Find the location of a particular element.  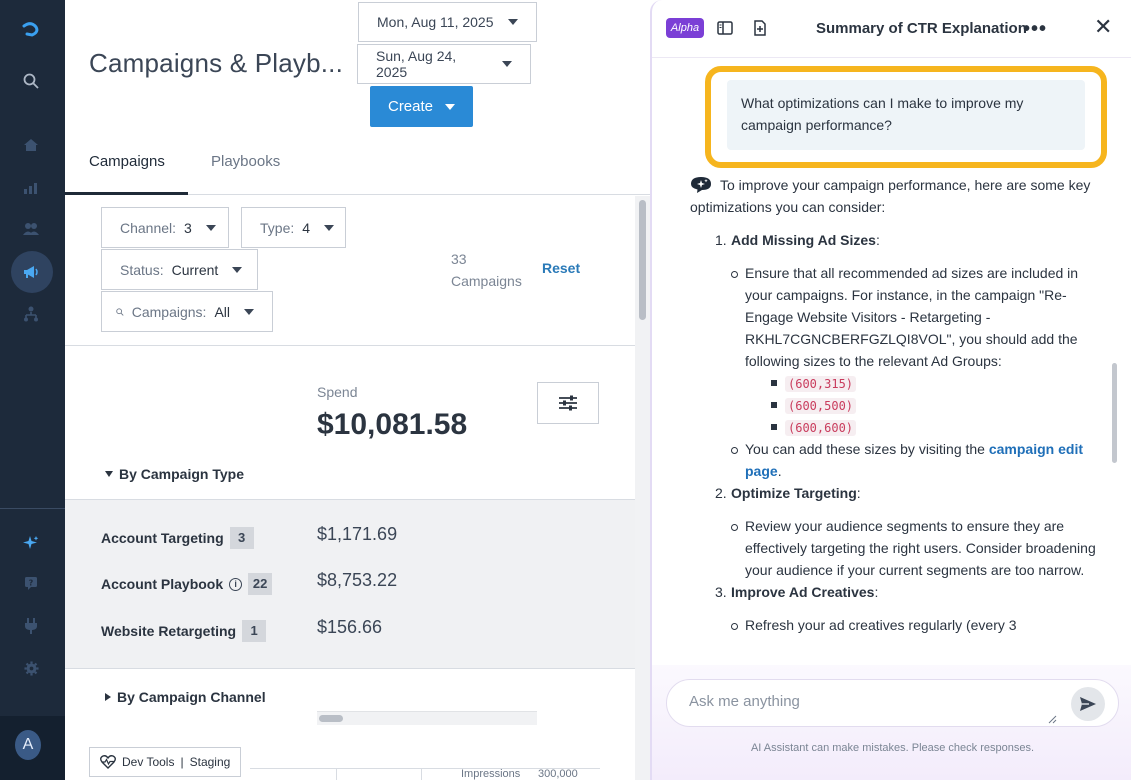

heart-pulse-icon is located at coordinates (108, 762).